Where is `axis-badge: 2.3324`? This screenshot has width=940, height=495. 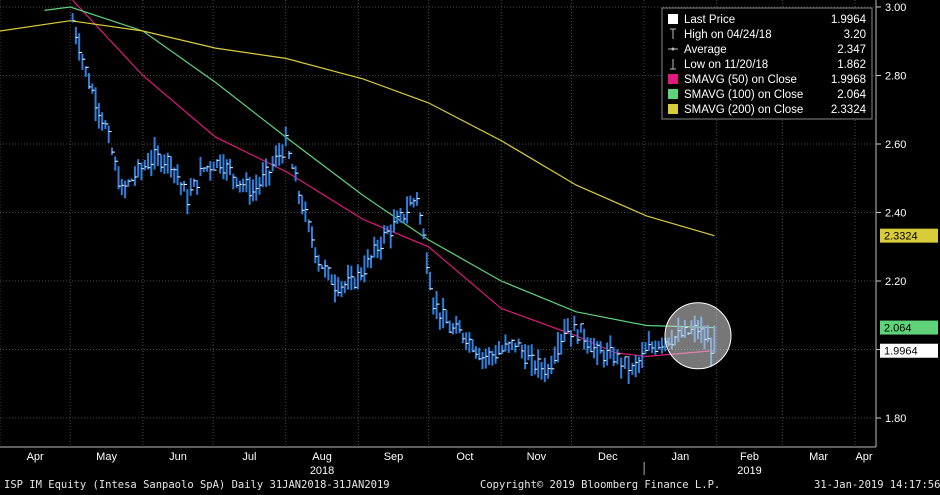 axis-badge: 2.3324 is located at coordinates (909, 235).